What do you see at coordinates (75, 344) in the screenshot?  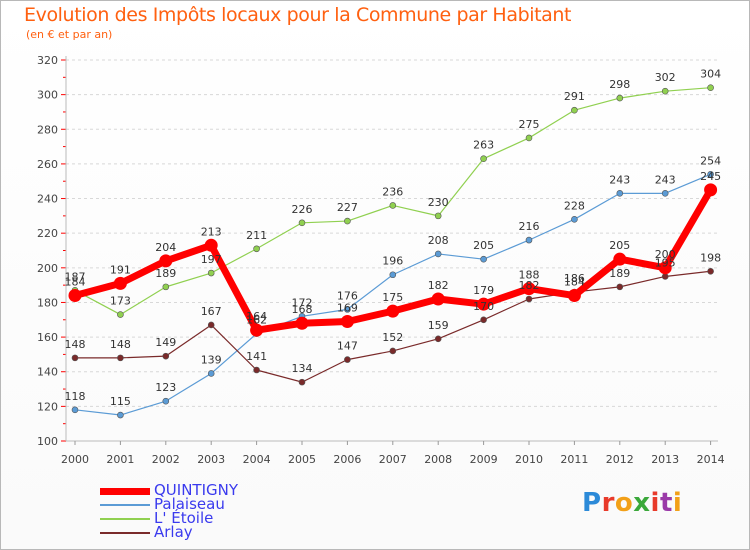 I see `data-label: 148` at bounding box center [75, 344].